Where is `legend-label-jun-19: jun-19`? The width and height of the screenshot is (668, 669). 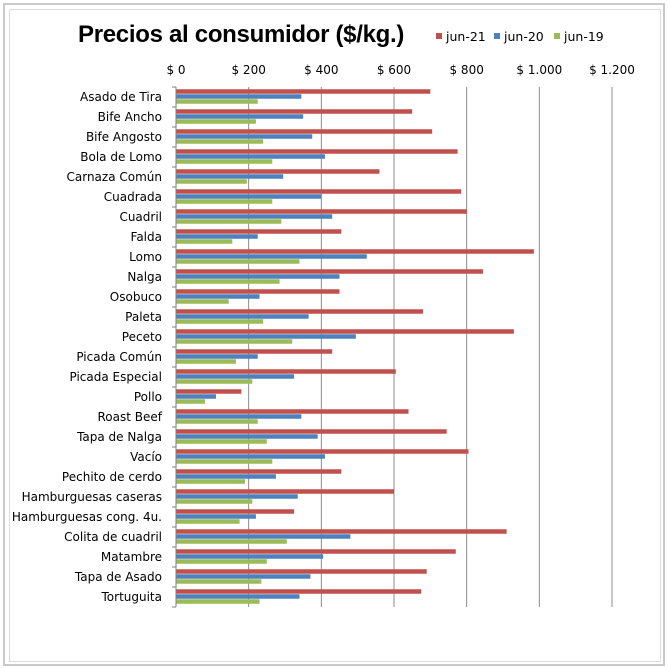 legend-label-jun-19: jun-19 is located at coordinates (583, 36).